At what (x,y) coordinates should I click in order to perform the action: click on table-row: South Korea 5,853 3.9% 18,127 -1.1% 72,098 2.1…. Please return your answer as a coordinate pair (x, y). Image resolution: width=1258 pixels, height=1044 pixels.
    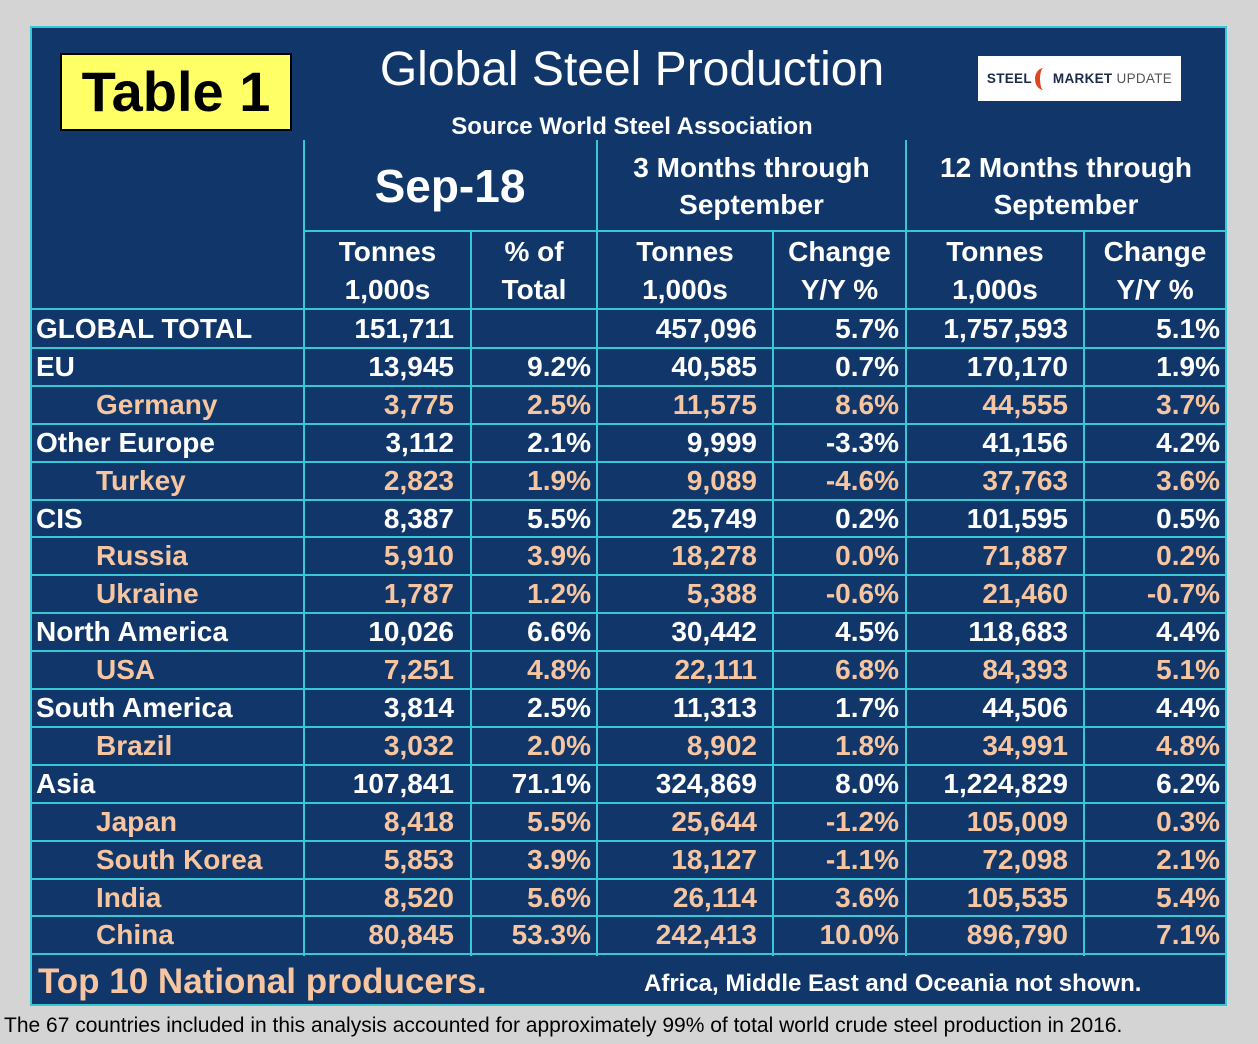
    Looking at the image, I should click on (628, 860).